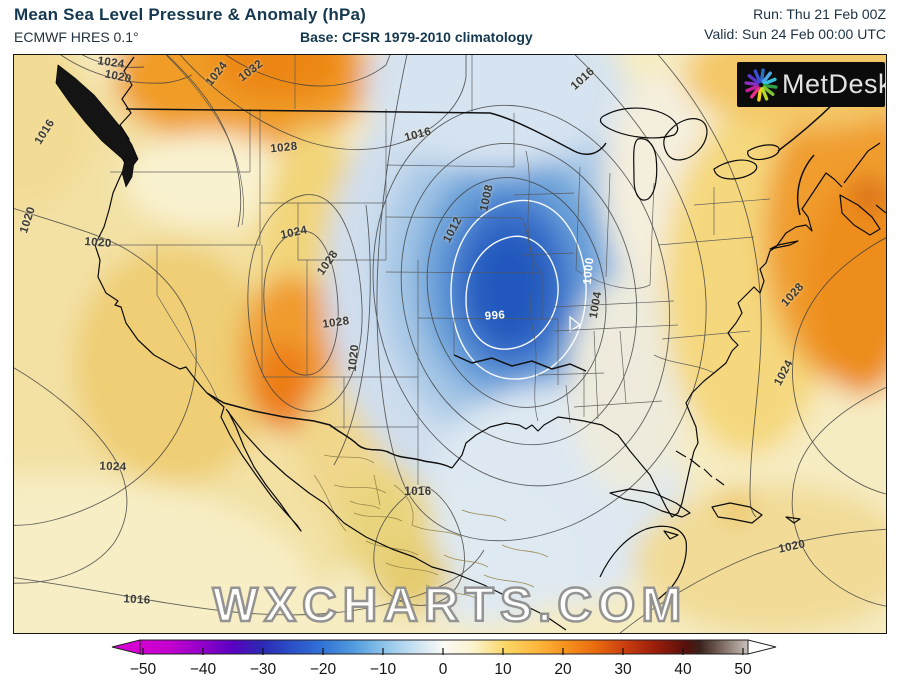  I want to click on colorbar-tick-label: −30, so click(263, 669).